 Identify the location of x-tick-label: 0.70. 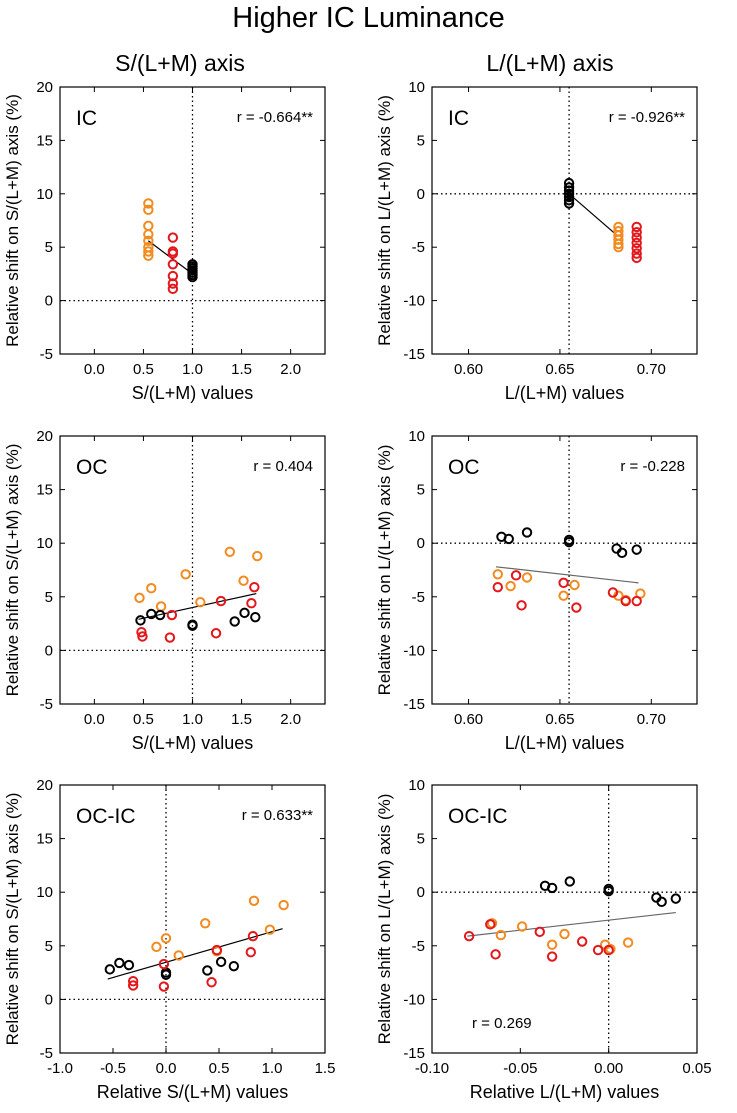
(651, 369).